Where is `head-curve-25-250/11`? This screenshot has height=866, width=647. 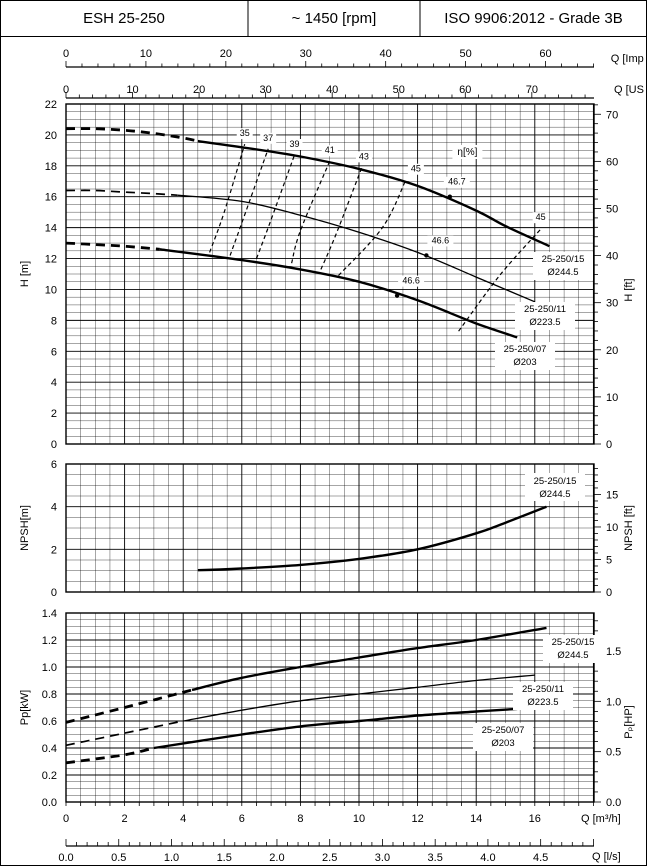 head-curve-25-250/11 is located at coordinates (356, 248).